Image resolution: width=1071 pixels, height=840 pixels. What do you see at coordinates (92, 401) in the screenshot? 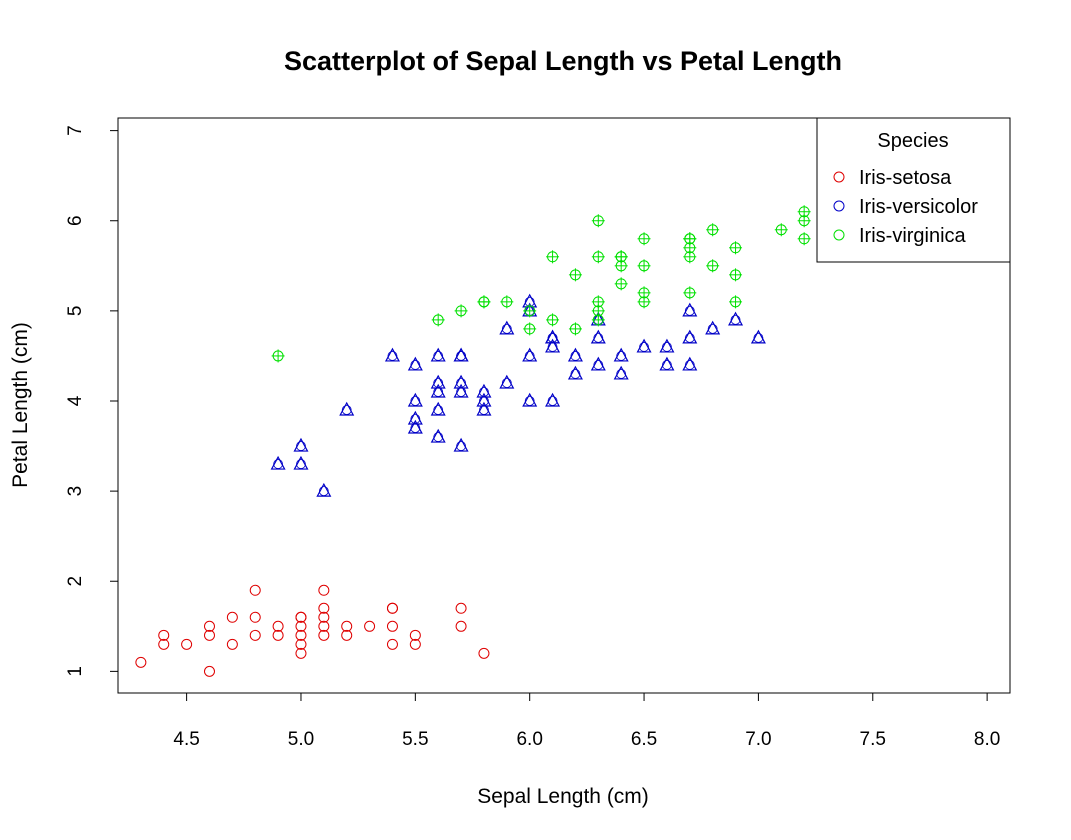
I see `y-axis: 1 2 3 4 5 6 7` at bounding box center [92, 401].